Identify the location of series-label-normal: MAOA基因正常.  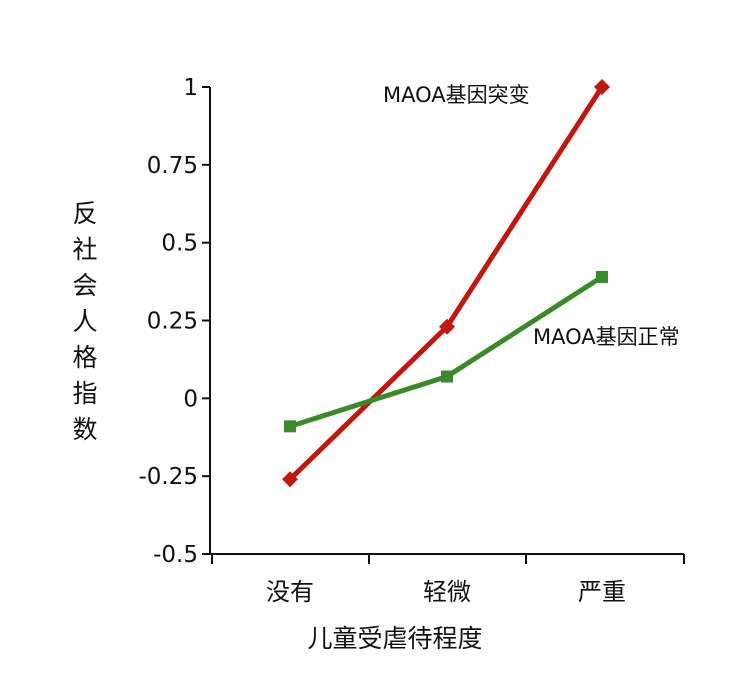
(606, 337).